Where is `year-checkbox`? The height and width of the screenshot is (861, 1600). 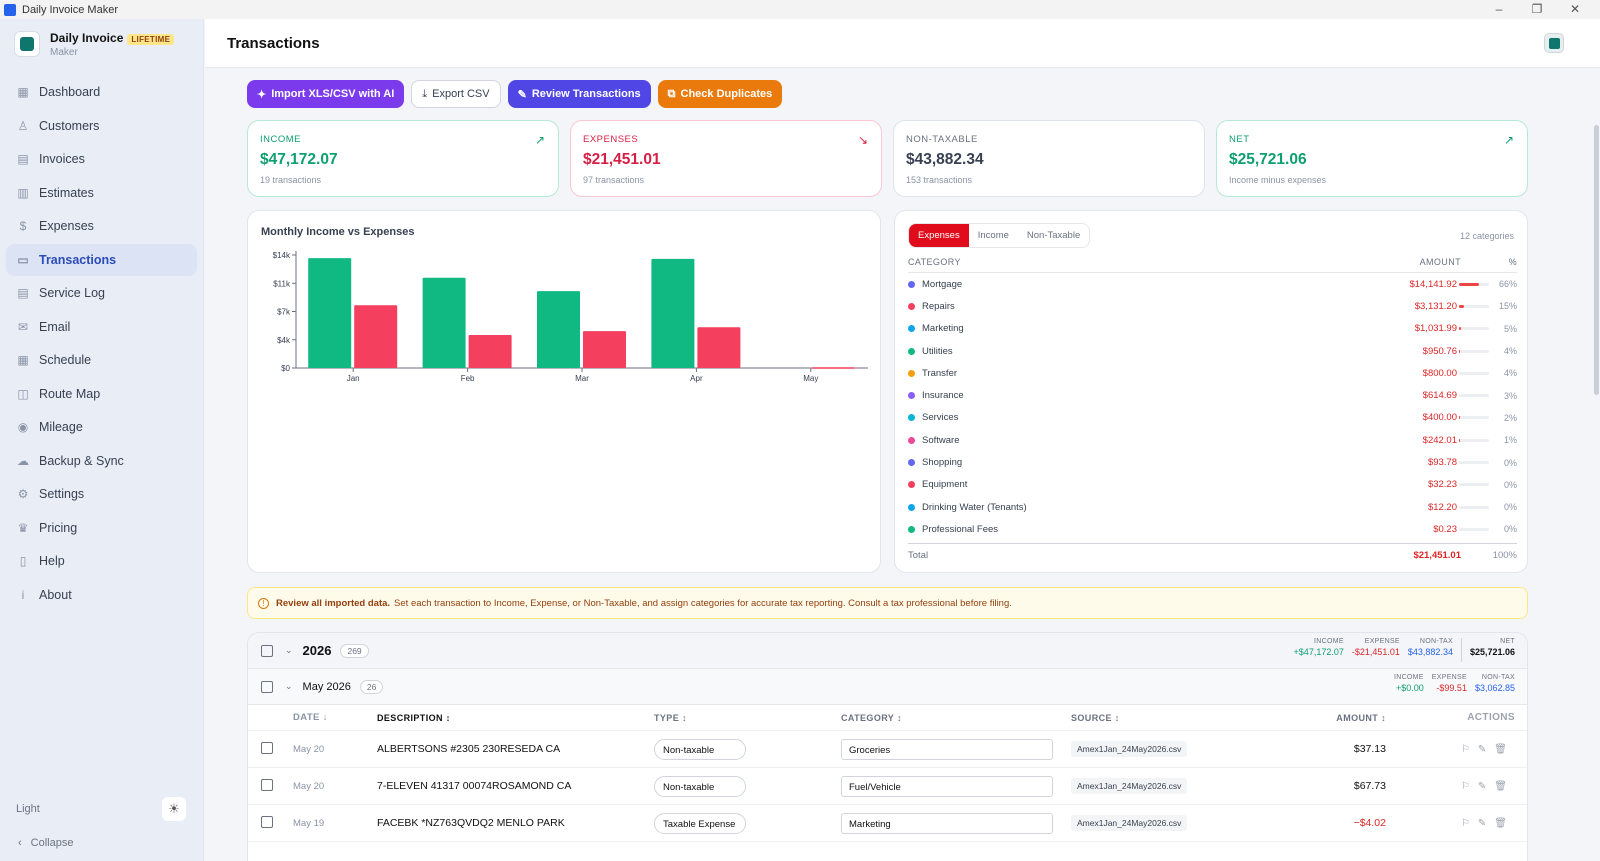
year-checkbox is located at coordinates (267, 650).